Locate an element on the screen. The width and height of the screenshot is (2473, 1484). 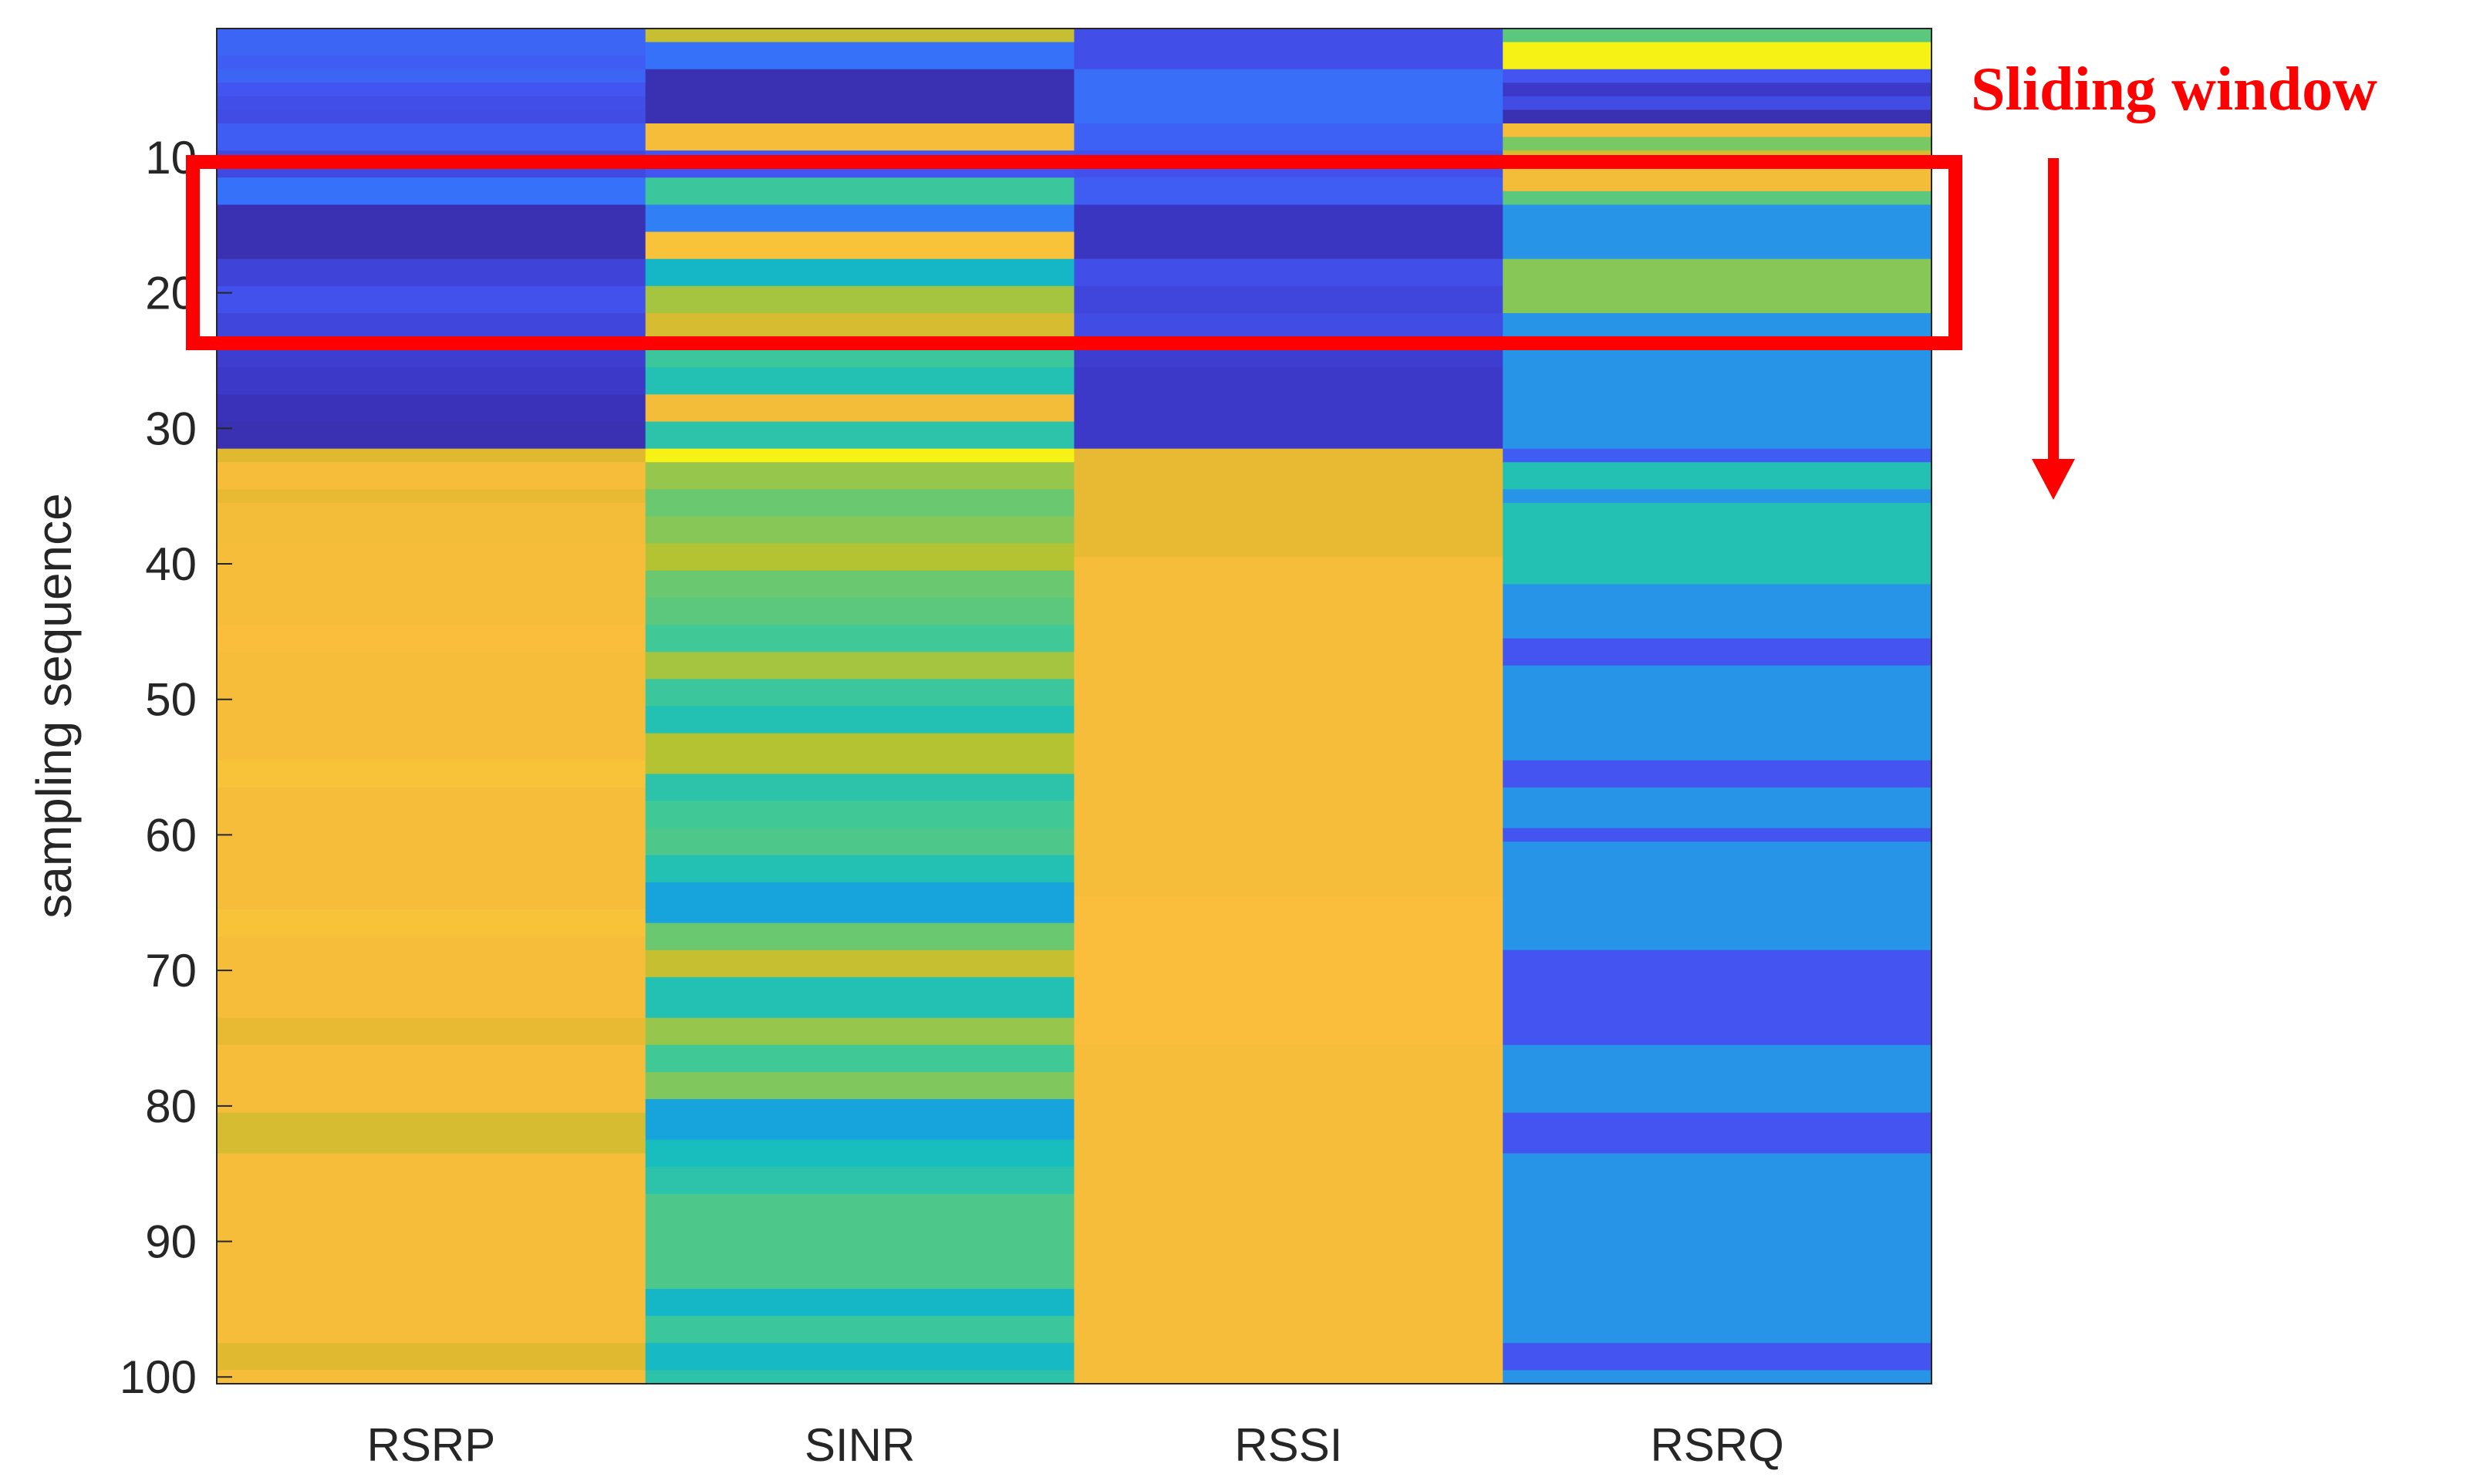
y-tick-label: 80 is located at coordinates (171, 1106).